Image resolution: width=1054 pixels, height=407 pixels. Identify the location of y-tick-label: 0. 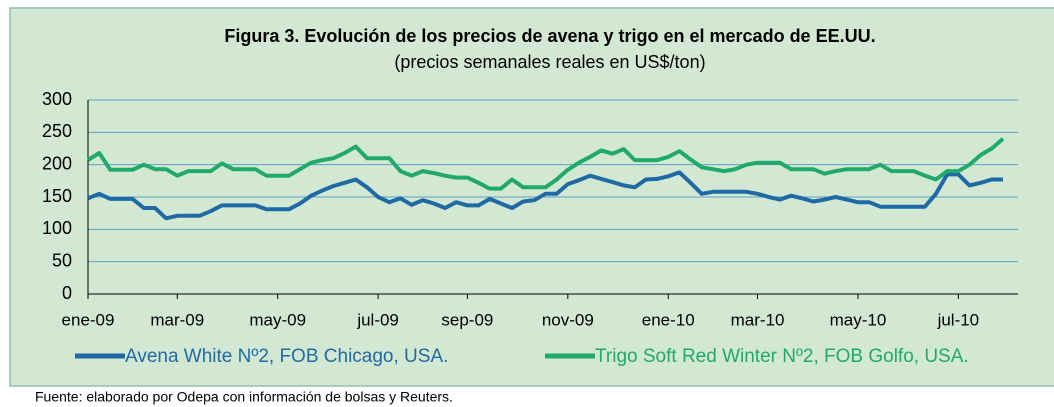
(67, 293).